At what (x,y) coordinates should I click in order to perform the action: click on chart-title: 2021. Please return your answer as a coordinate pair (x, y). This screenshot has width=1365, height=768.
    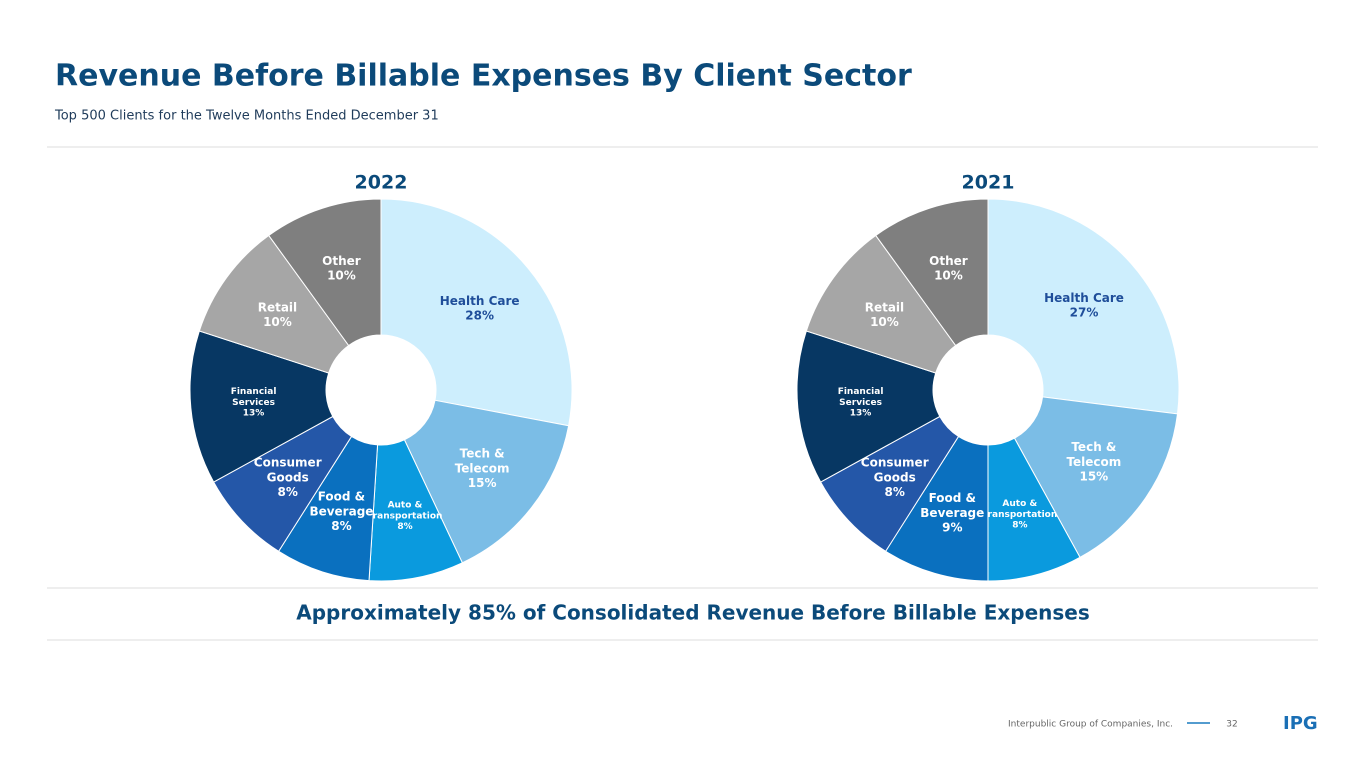
    Looking at the image, I should click on (988, 183).